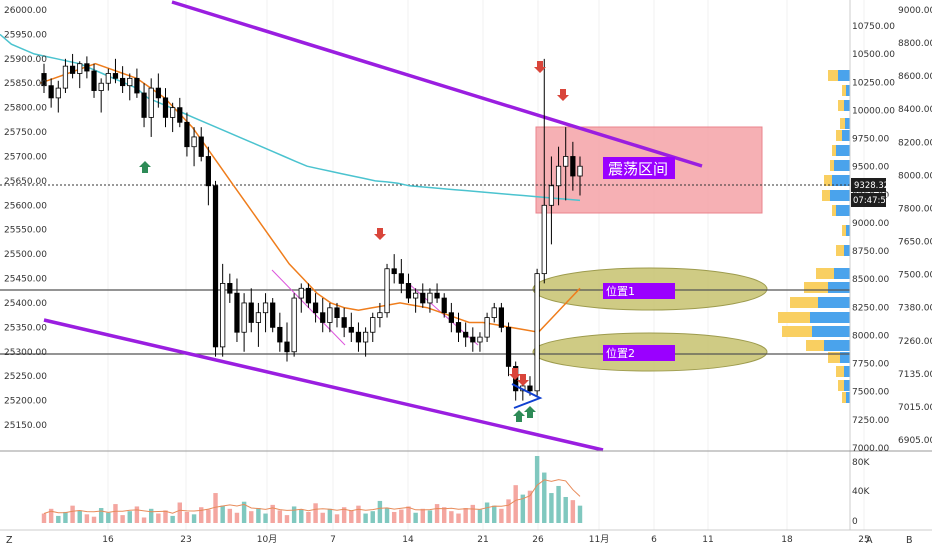  I want to click on right-outer-axis-tick: 8800.00, so click(915, 44).